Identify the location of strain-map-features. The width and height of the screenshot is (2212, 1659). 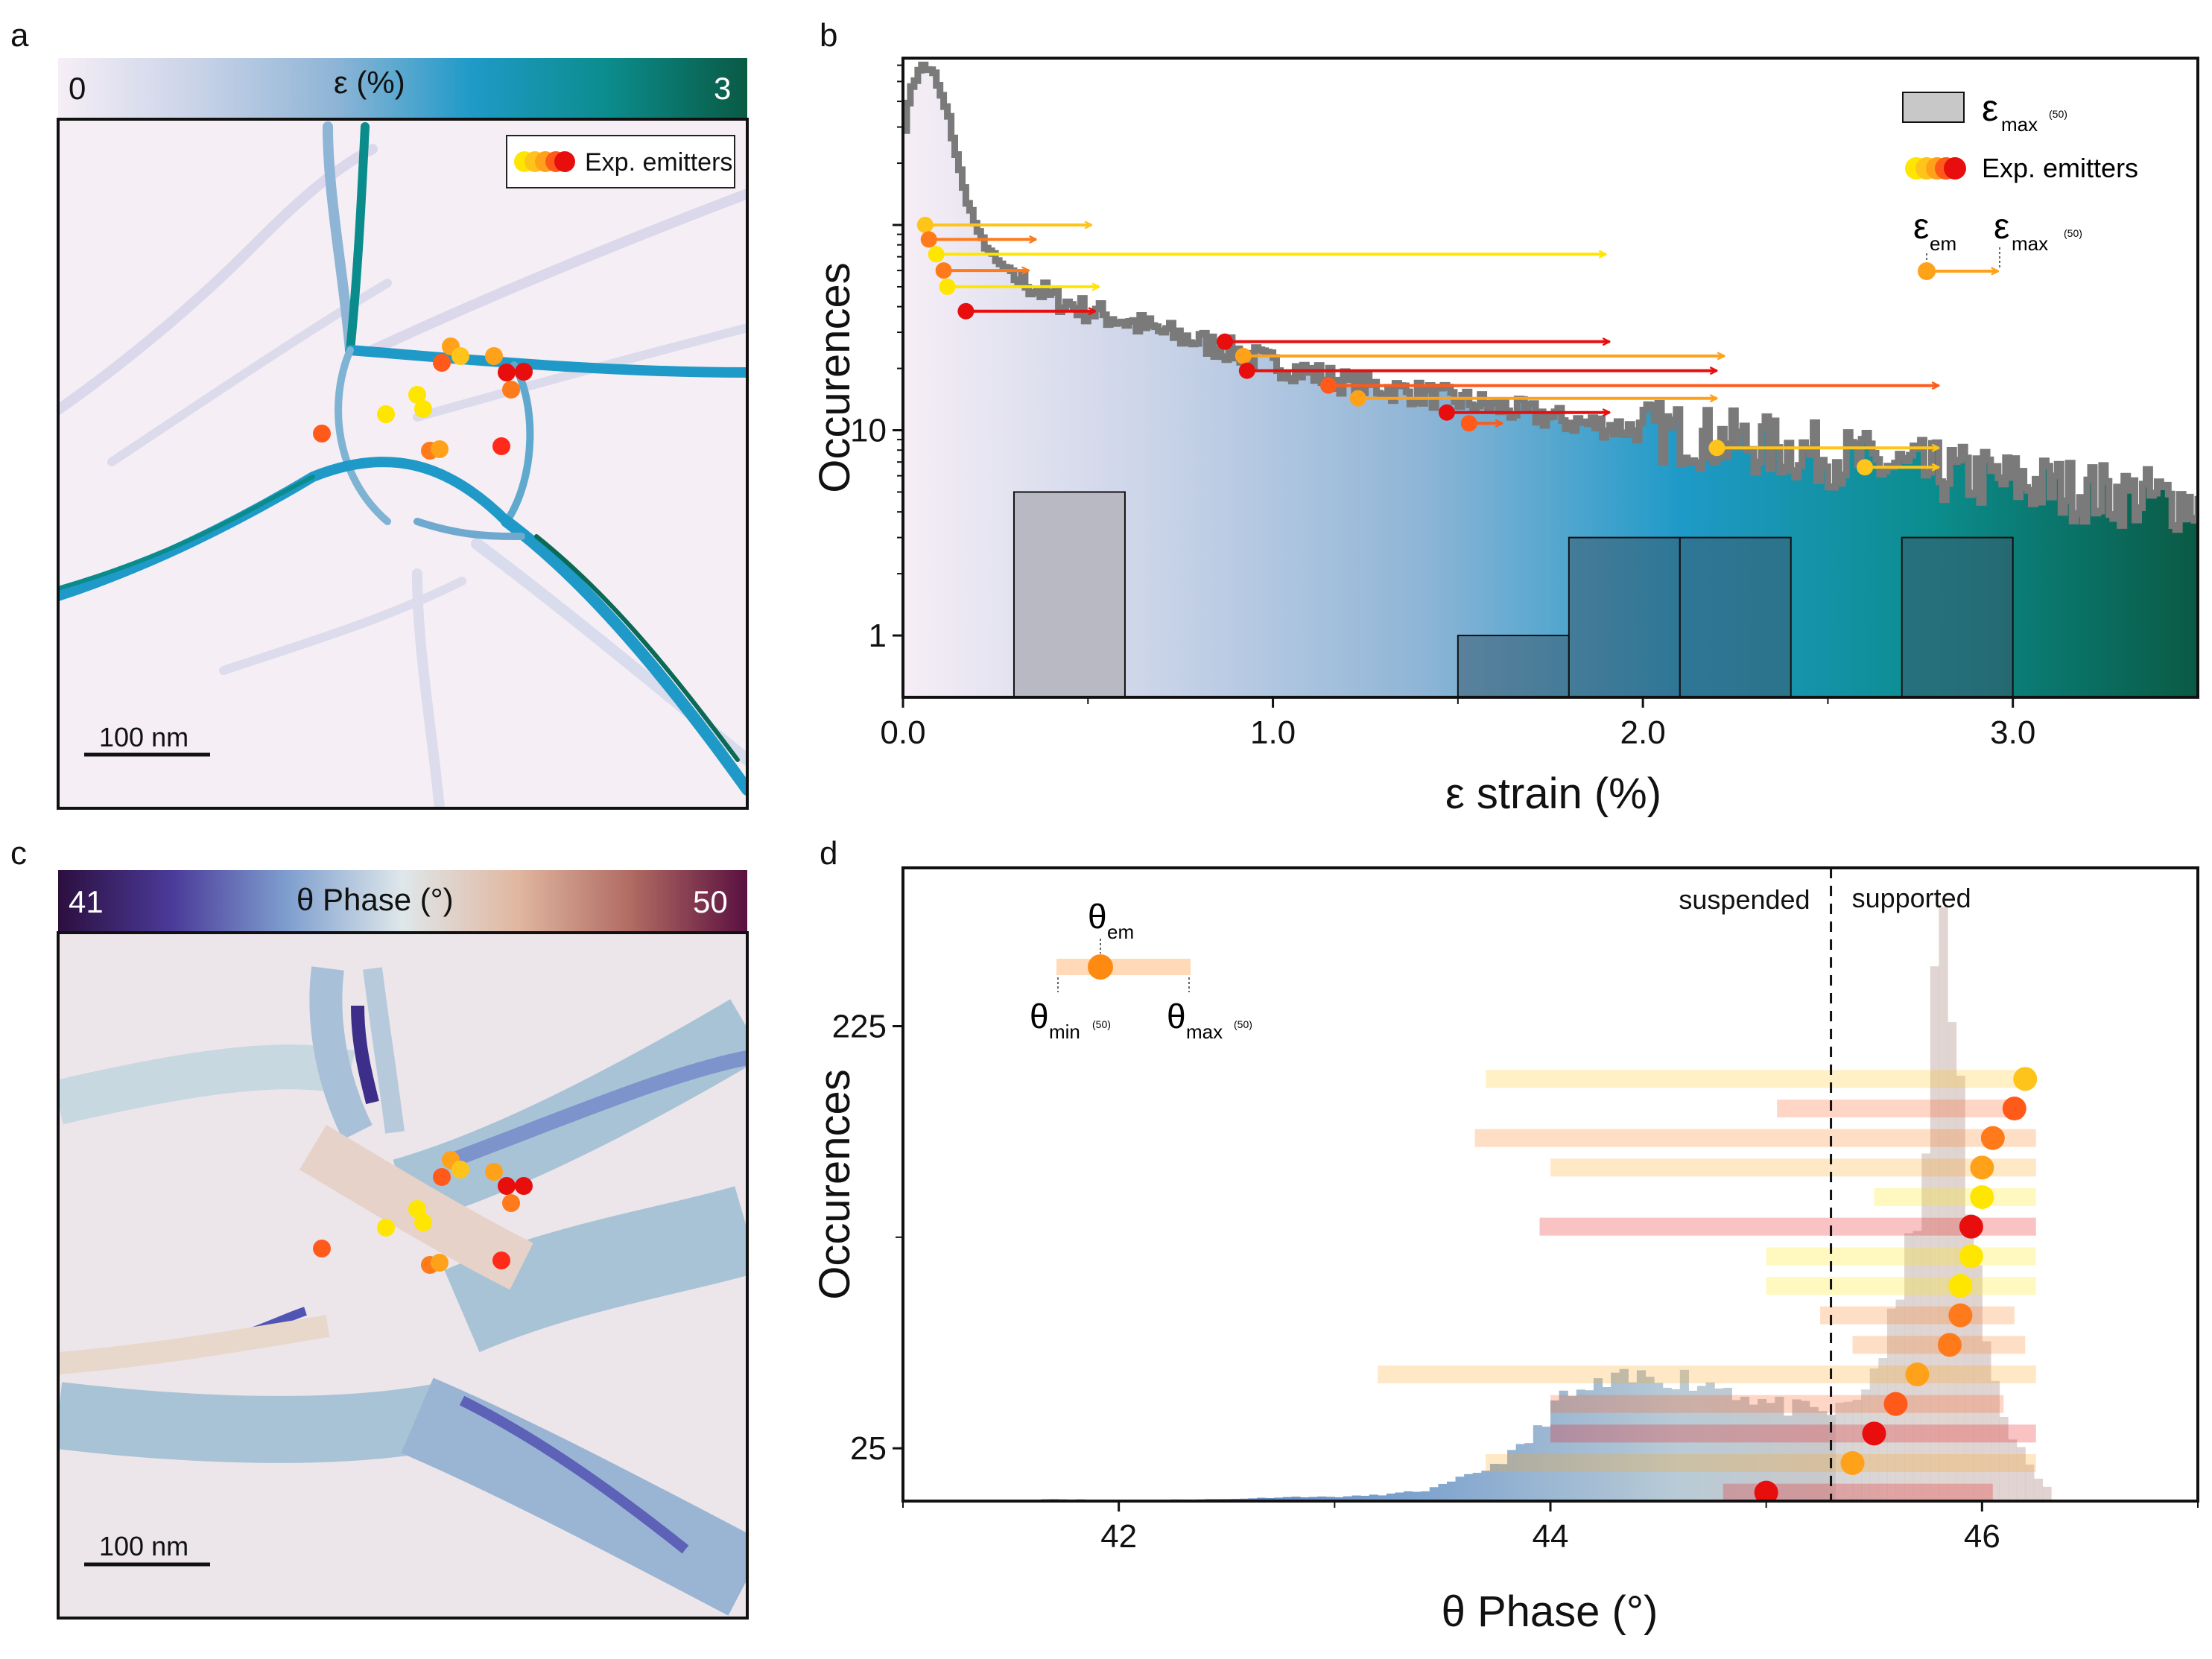
(402, 464).